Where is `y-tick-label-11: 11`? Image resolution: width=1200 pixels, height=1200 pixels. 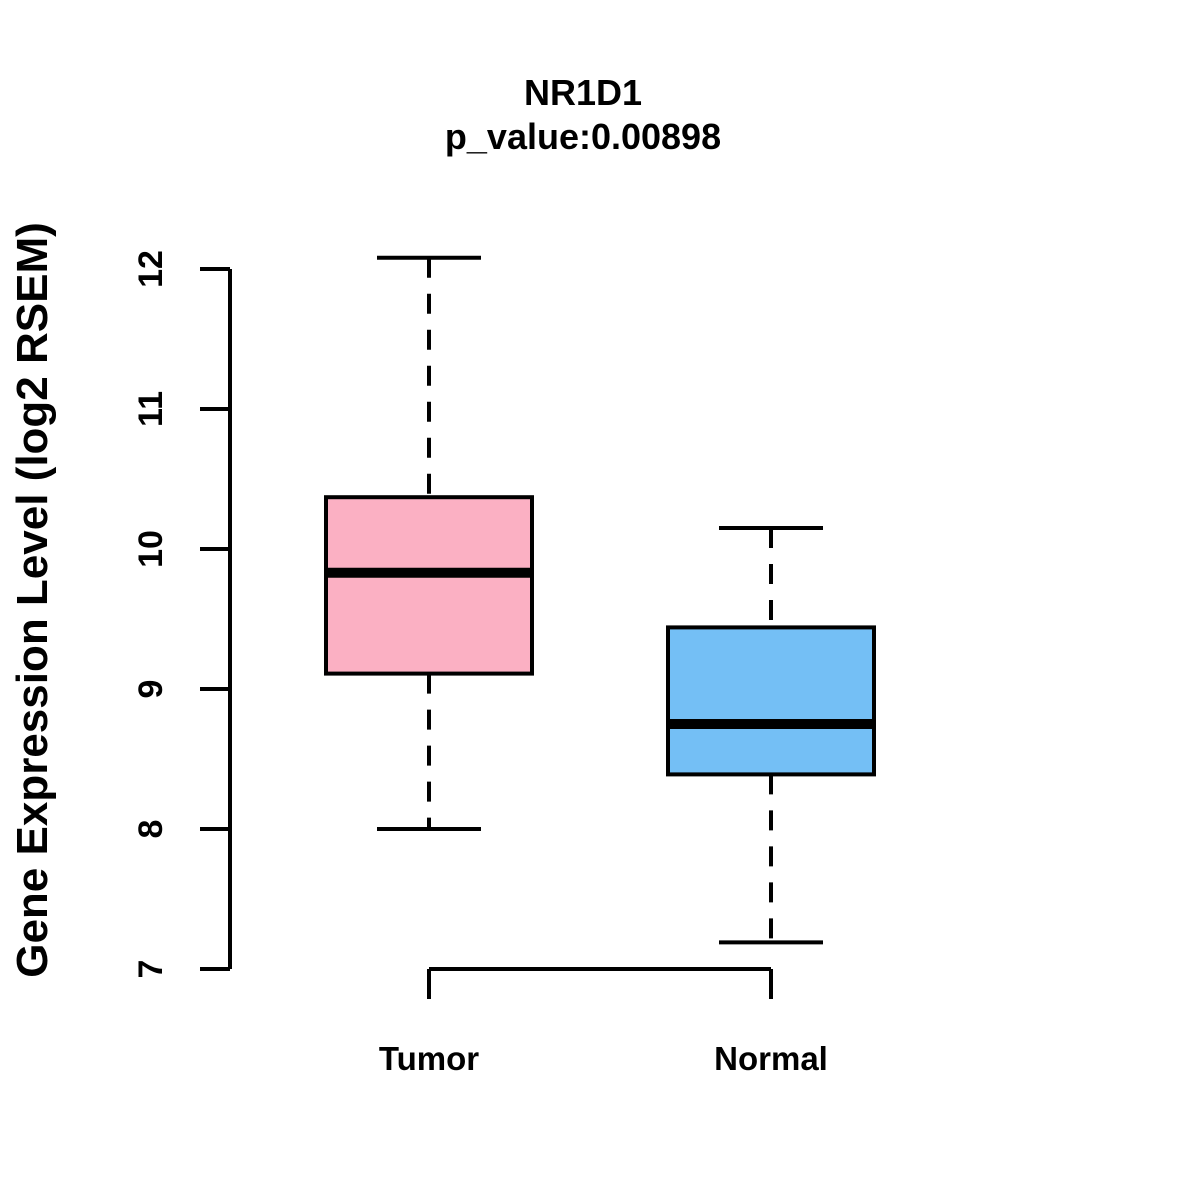
y-tick-label-11: 11 is located at coordinates (151, 409).